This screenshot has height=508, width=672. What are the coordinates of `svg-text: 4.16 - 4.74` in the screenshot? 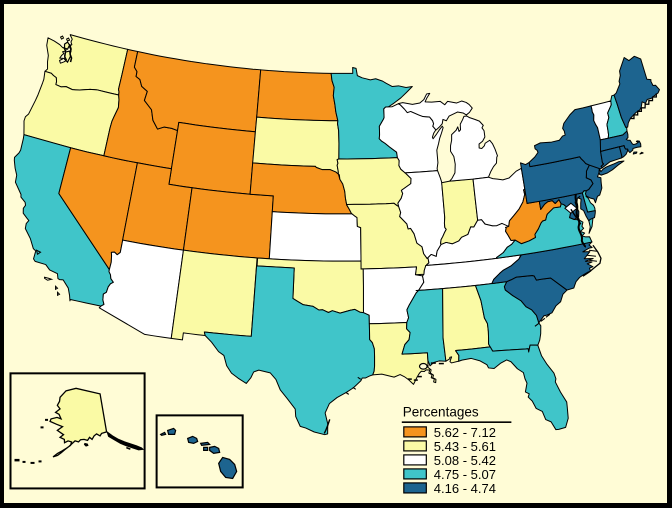 It's located at (464, 488).